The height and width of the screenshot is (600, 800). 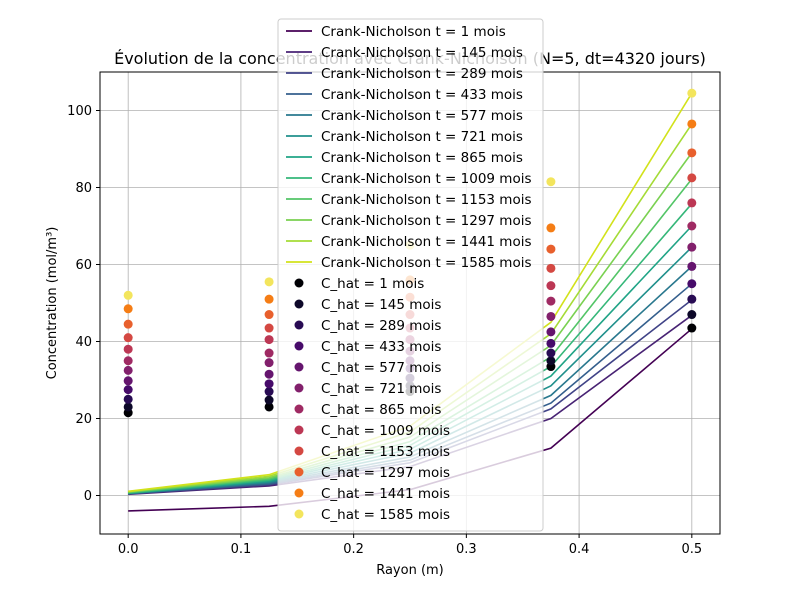 I want to click on legend-label: C_hat = 865 mois, so click(x=381, y=410).